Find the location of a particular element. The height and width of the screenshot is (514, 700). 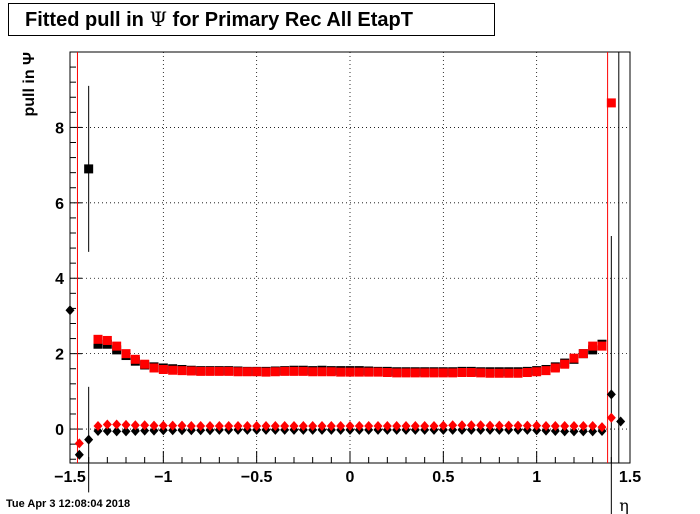

title-psi-symbol: Ψ is located at coordinates (158, 19).